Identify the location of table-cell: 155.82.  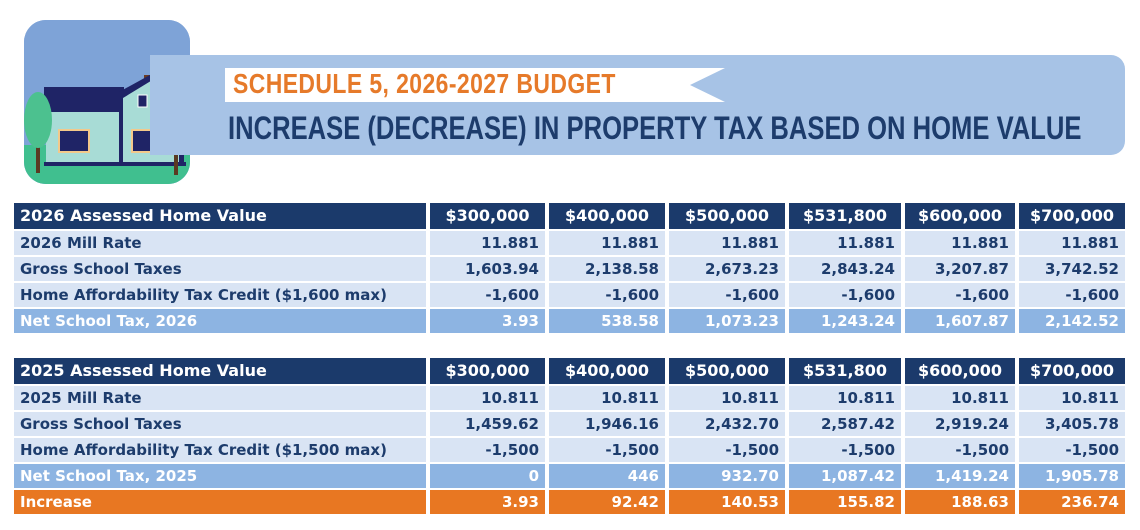
(845, 502).